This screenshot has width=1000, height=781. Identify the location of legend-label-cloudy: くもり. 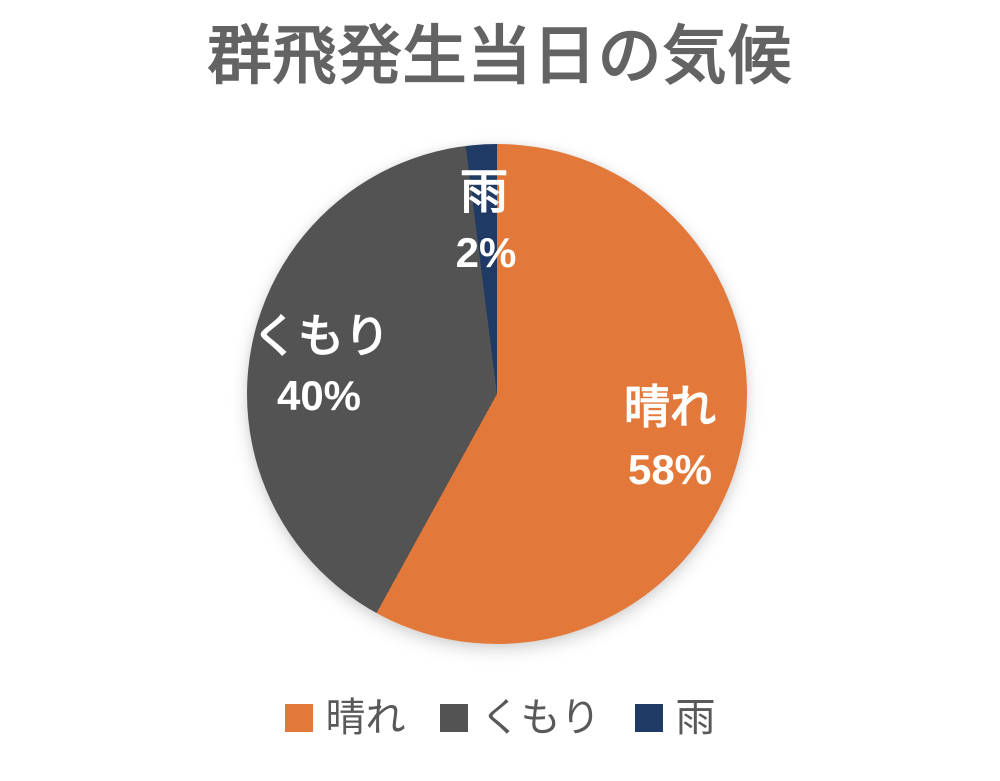
(540, 718).